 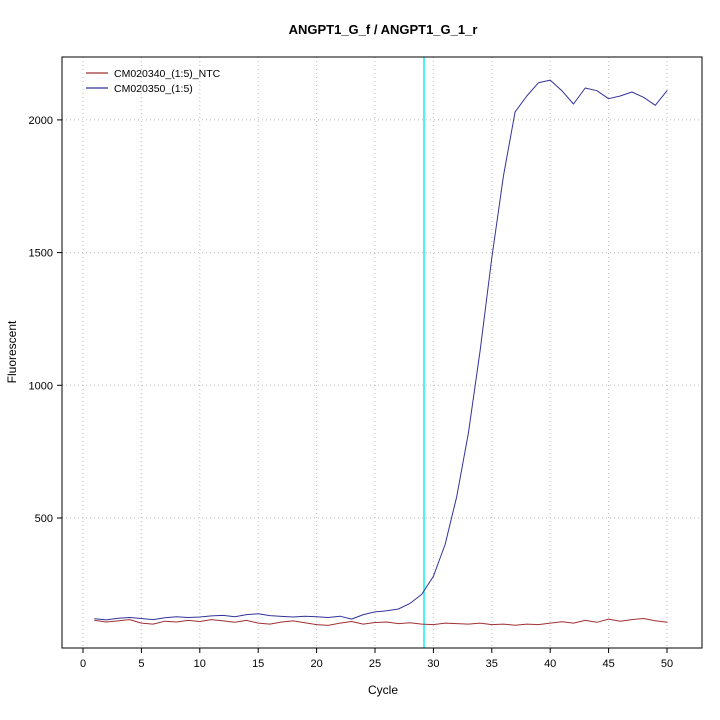 I want to click on y-tick-label: 2000, so click(x=41, y=121).